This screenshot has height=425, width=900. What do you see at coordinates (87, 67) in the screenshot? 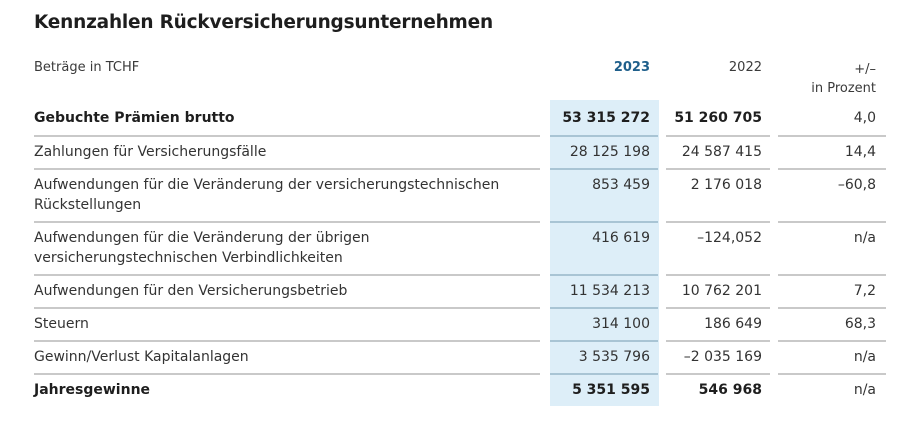
I see `unit-label: Beträge in TCHF` at bounding box center [87, 67].